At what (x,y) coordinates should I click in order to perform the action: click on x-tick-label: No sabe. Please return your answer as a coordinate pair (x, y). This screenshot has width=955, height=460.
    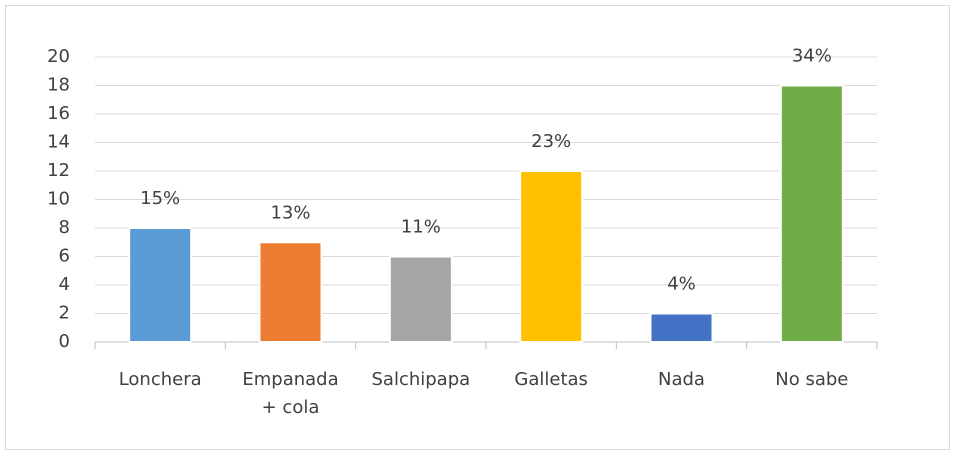
    Looking at the image, I should click on (811, 379).